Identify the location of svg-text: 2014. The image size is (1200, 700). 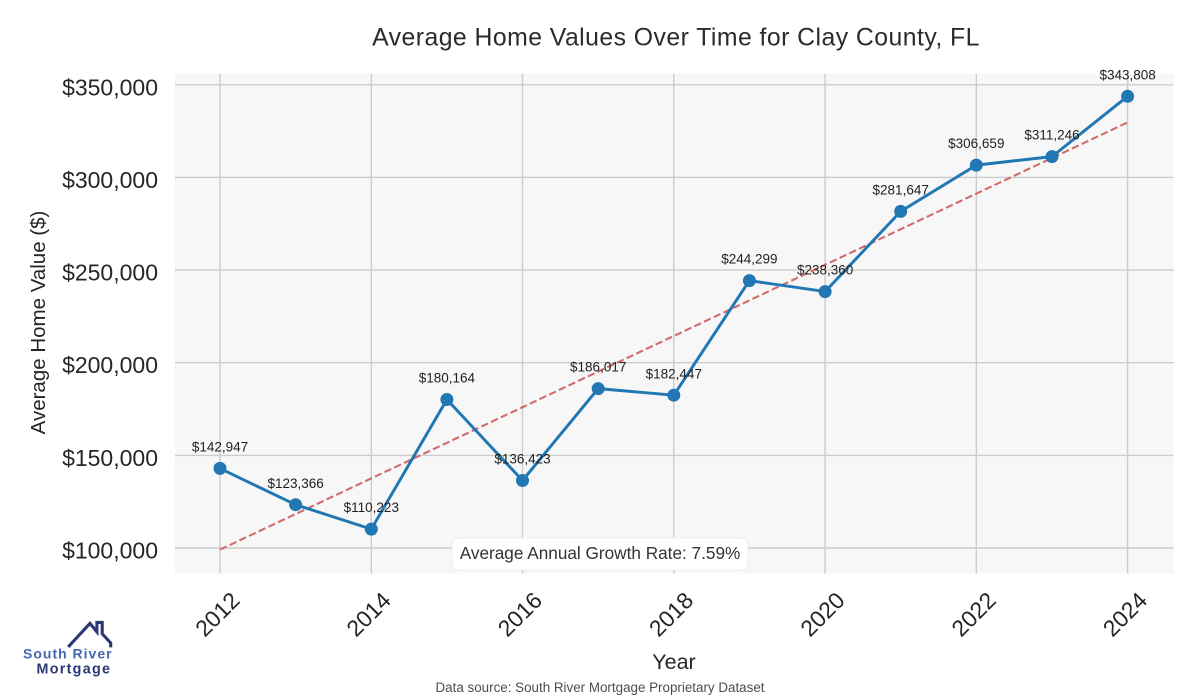
(368, 614).